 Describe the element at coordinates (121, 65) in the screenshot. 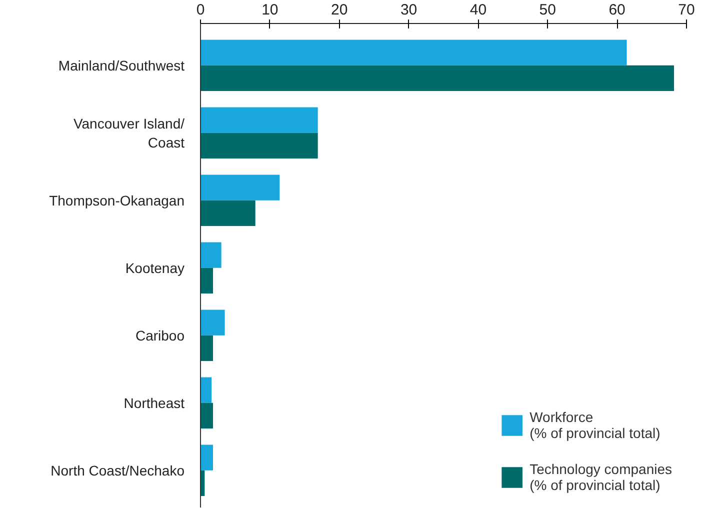

I see `y-tick-label: Mainland/Southwest` at that location.